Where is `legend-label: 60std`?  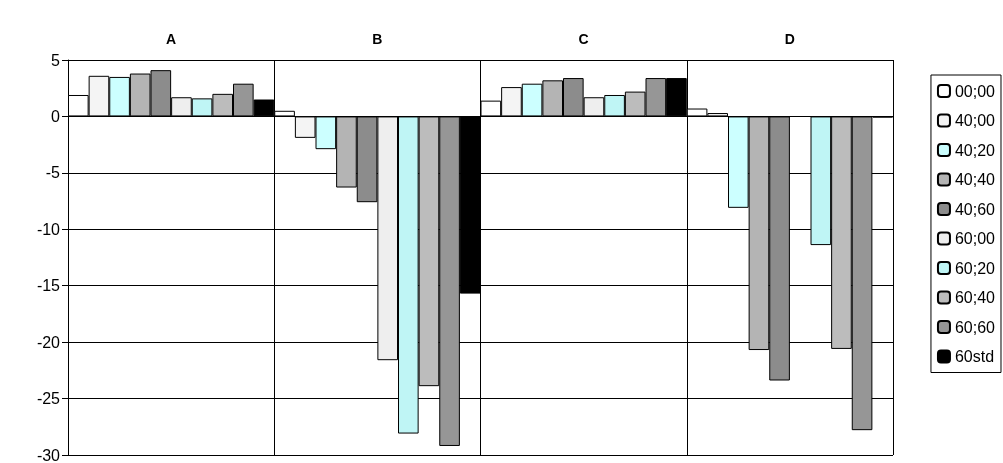 legend-label: 60std is located at coordinates (974, 356).